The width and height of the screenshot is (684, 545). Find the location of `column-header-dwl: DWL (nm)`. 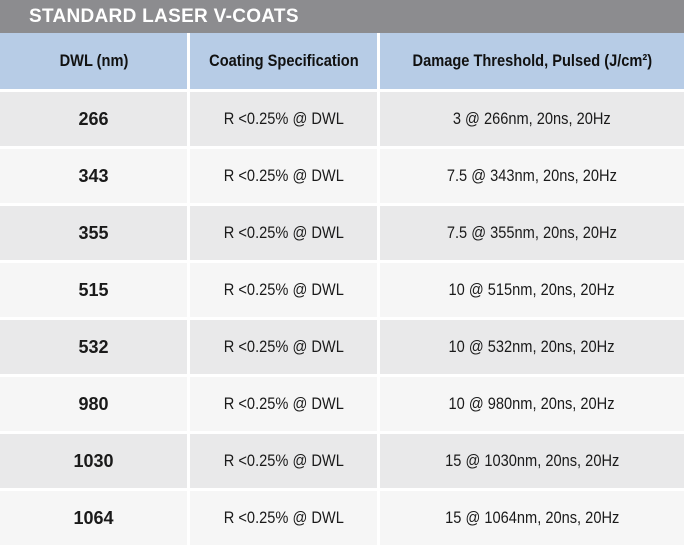

column-header-dwl: DWL (nm) is located at coordinates (95, 61).